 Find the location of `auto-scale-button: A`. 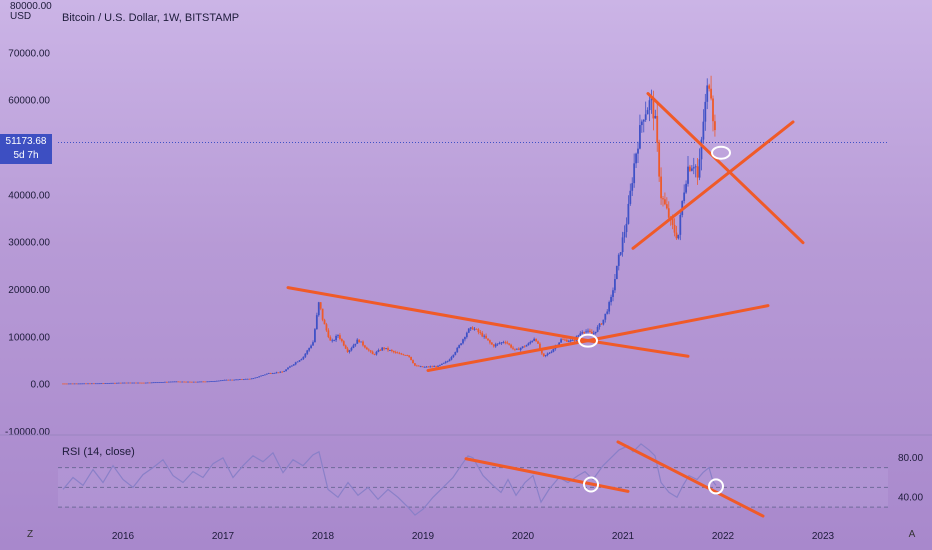

auto-scale-button: A is located at coordinates (912, 534).